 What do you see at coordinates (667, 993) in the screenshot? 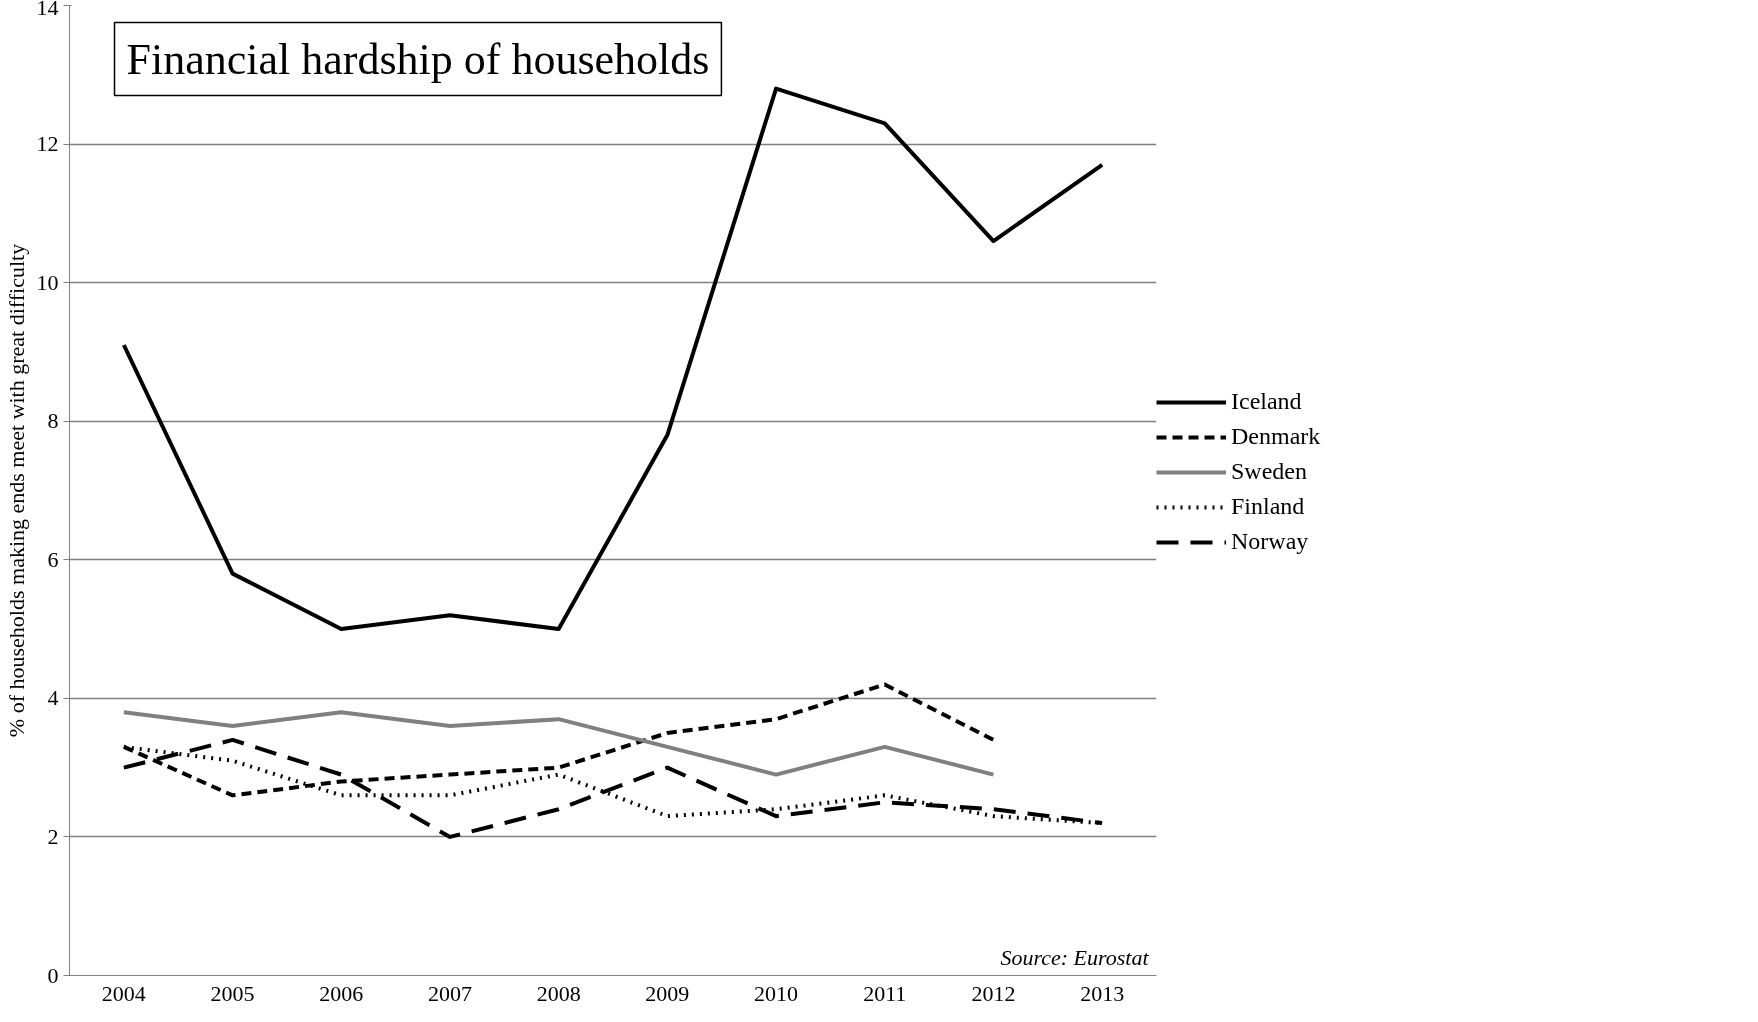
I see `x-tick-label: 2009` at bounding box center [667, 993].